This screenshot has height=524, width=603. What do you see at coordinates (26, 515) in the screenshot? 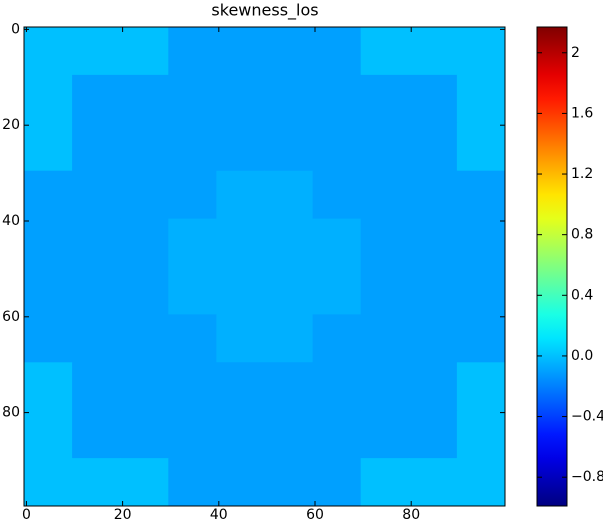
I see `x-tick-label: 0` at bounding box center [26, 515].